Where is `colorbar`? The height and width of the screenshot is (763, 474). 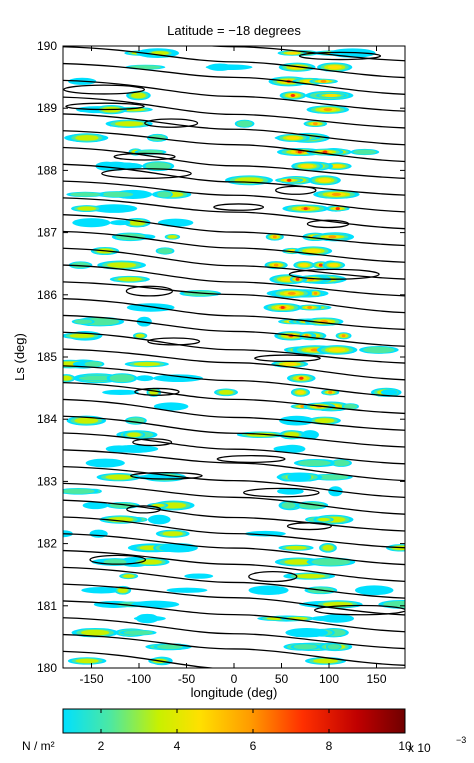 colorbar is located at coordinates (234, 721).